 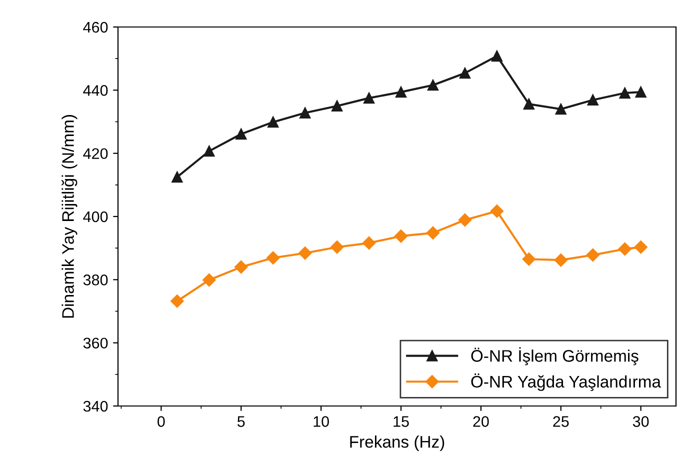 What do you see at coordinates (241, 421) in the screenshot?
I see `x-tick-label: 5` at bounding box center [241, 421].